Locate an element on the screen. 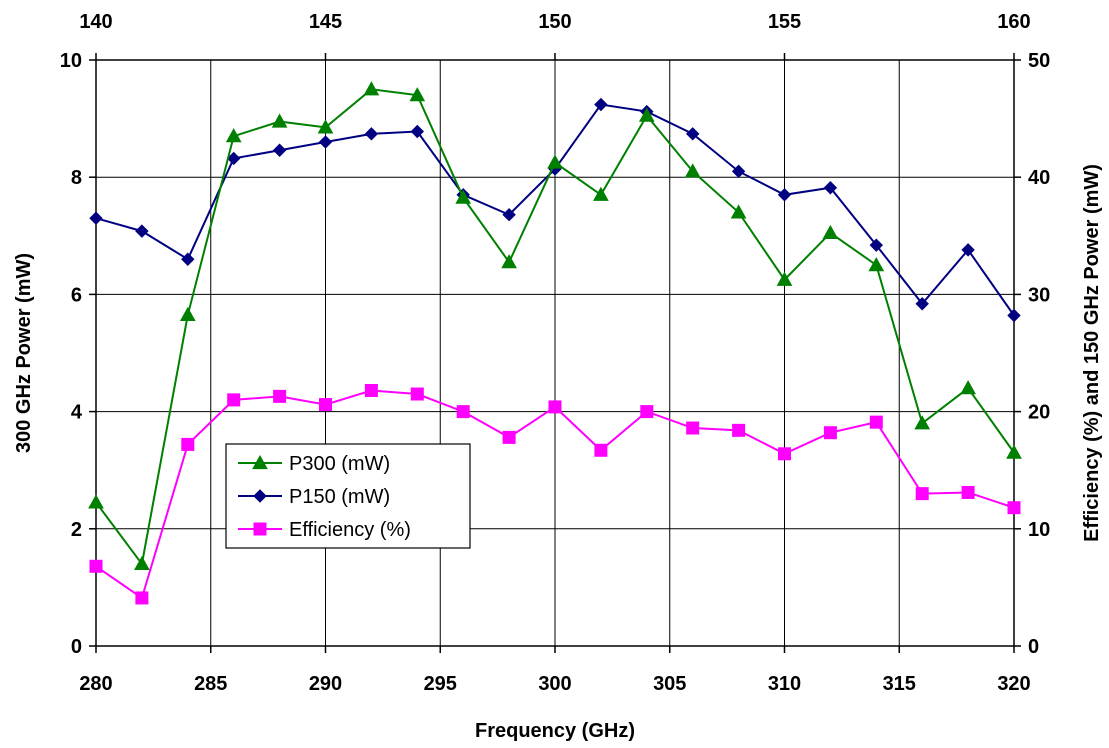 This screenshot has height=748, width=1109. x-axis-title: Frequency (GHz) is located at coordinates (555, 731).